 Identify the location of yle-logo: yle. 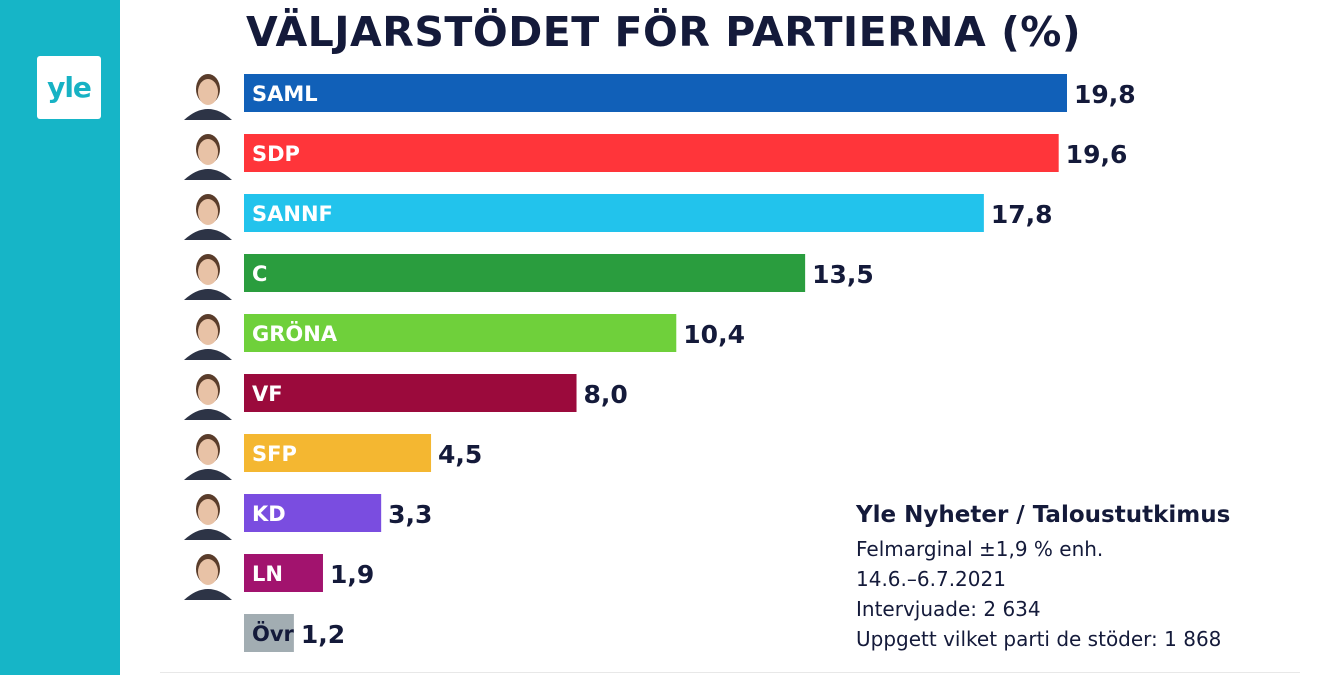
(69, 87).